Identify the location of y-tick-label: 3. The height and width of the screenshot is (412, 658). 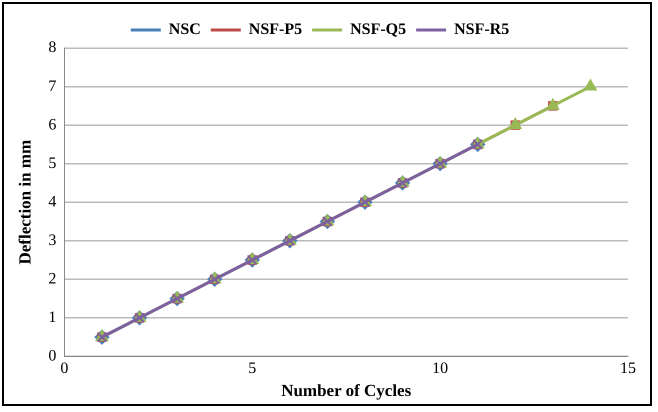
(52, 240).